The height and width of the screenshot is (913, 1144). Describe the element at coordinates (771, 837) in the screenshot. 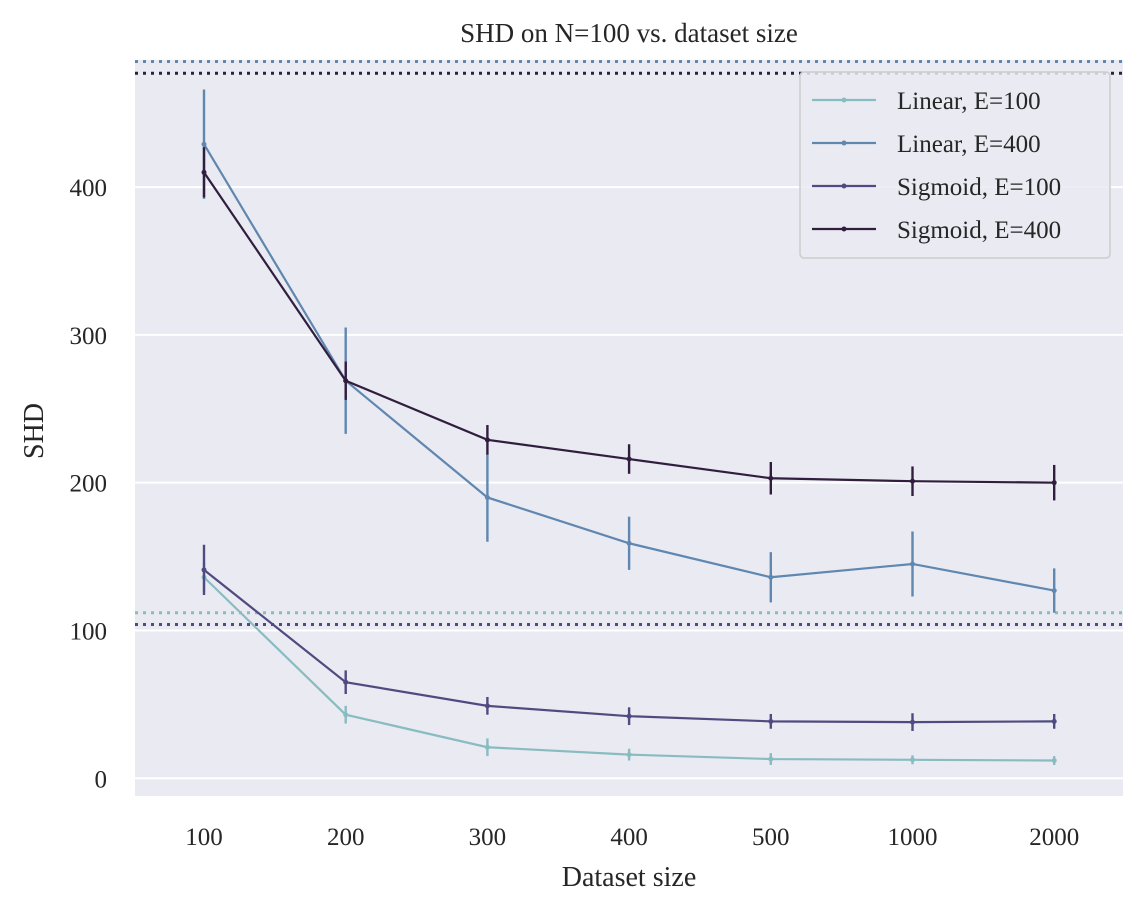

I see `x-tick-label: 500` at that location.